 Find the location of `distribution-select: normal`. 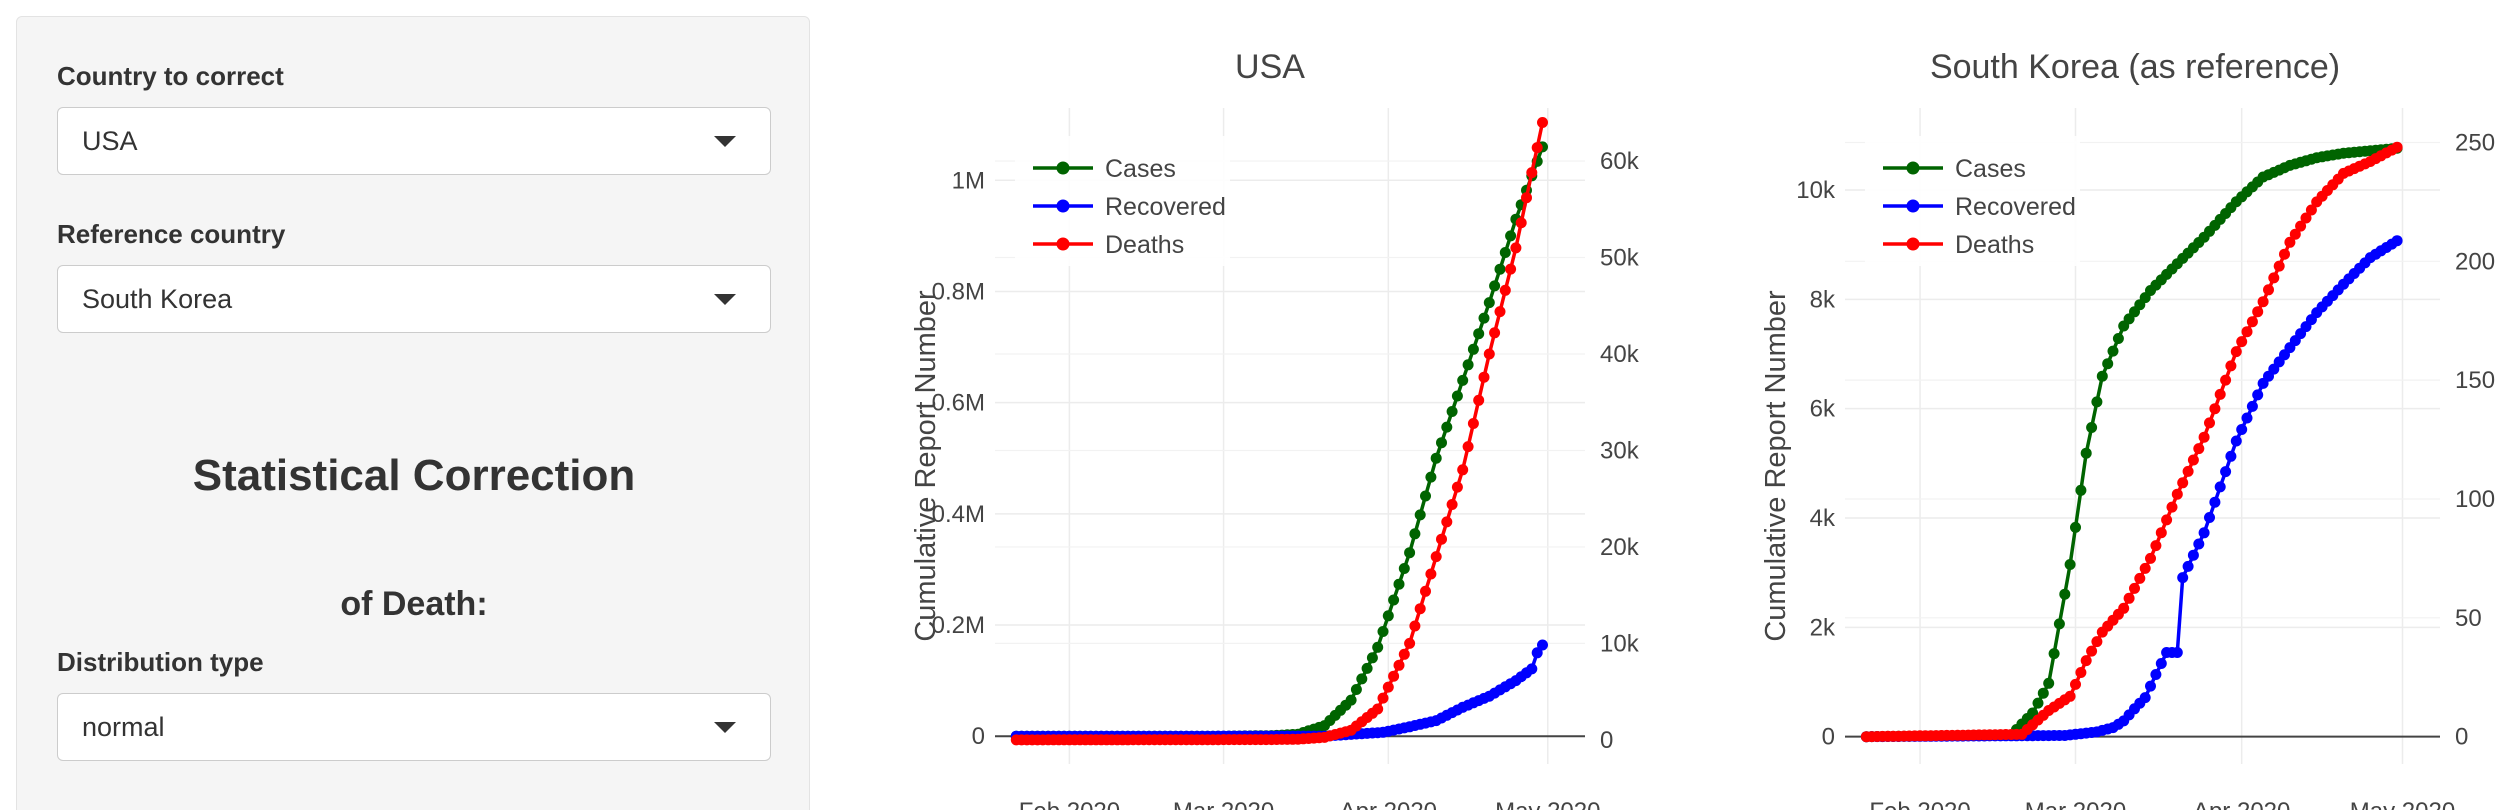

distribution-select: normal is located at coordinates (414, 727).